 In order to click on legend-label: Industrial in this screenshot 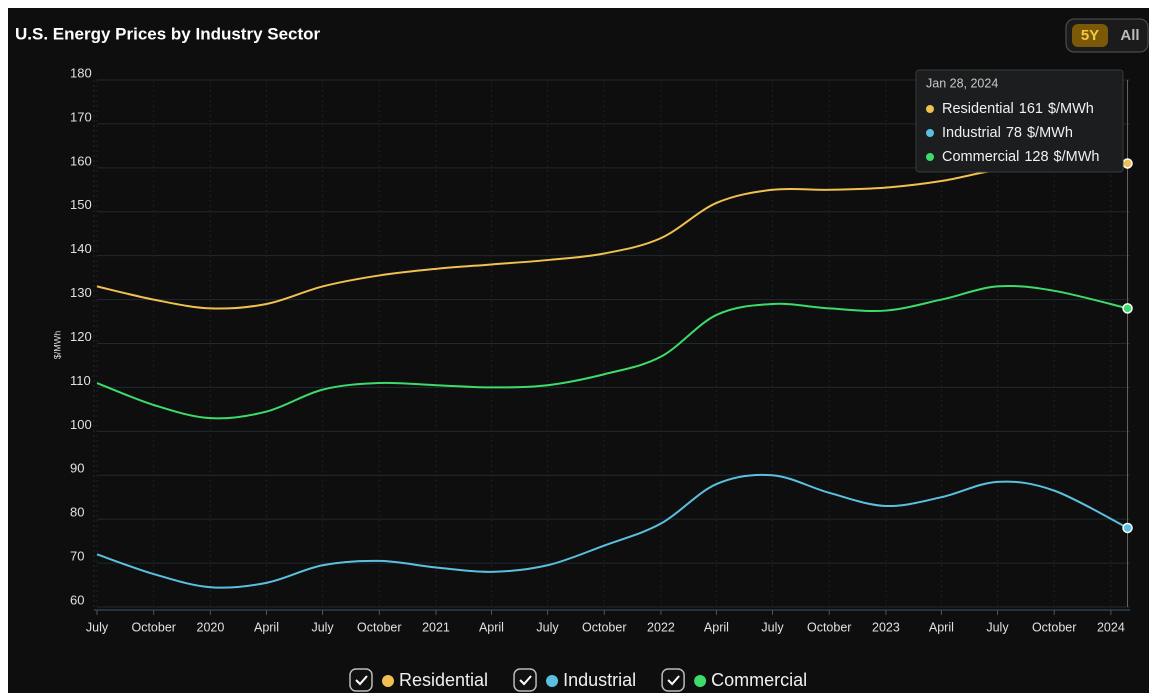, I will do `click(599, 680)`.